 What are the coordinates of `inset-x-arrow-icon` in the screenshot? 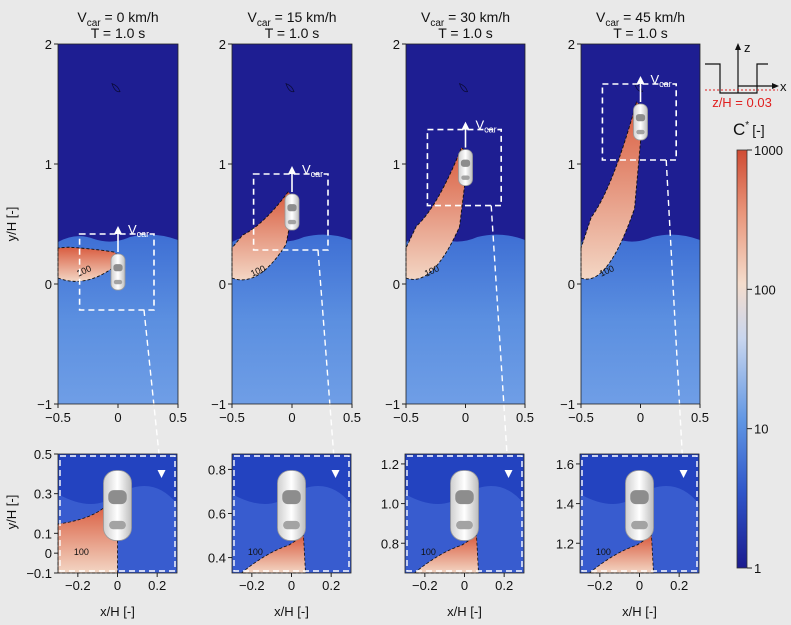 It's located at (775, 86).